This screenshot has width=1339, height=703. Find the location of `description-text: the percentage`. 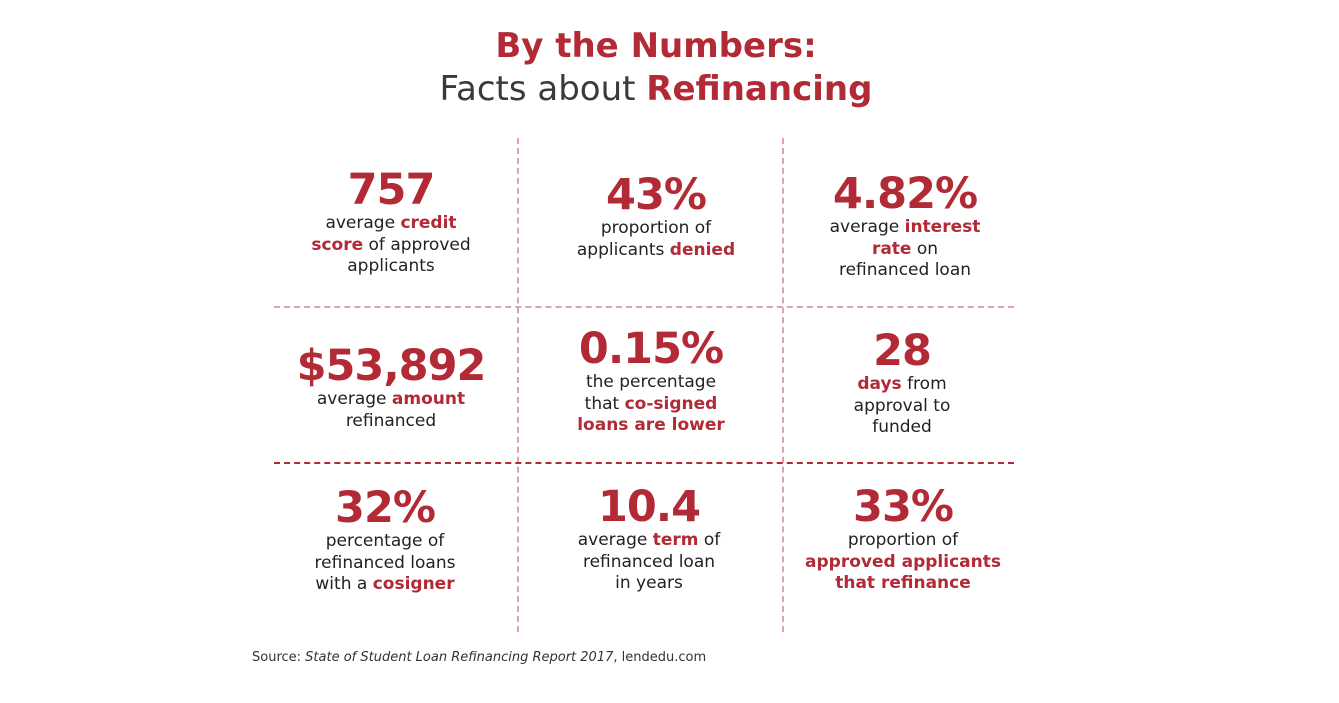

description-text: the percentage is located at coordinates (651, 382).